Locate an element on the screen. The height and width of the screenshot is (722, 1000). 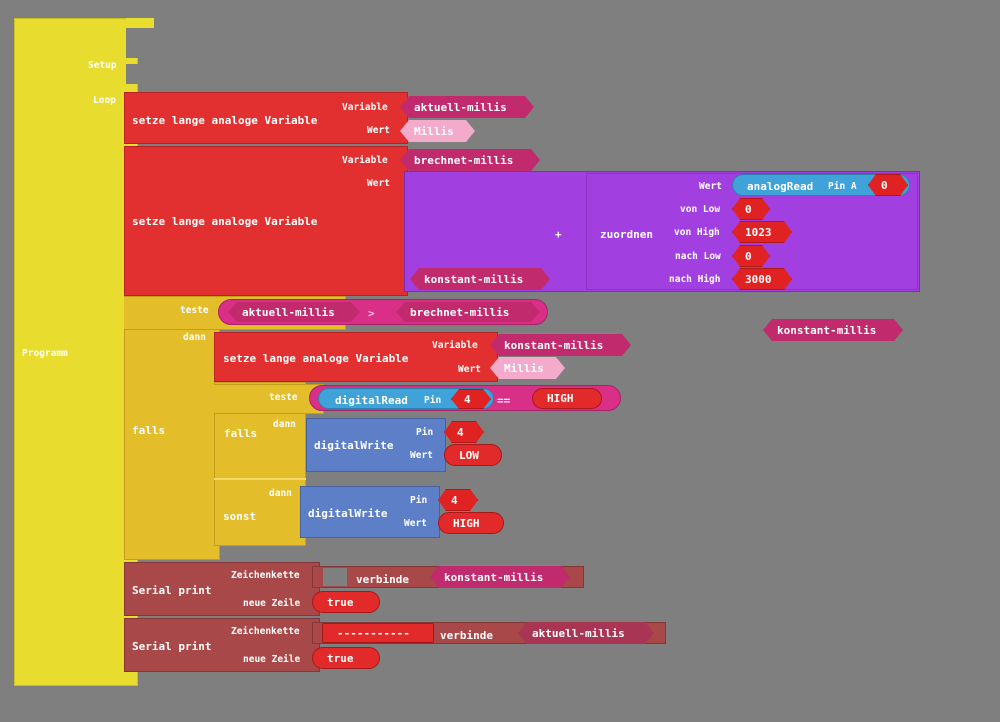
loose-variable-konstant-millis: konstant-millis is located at coordinates (833, 330).